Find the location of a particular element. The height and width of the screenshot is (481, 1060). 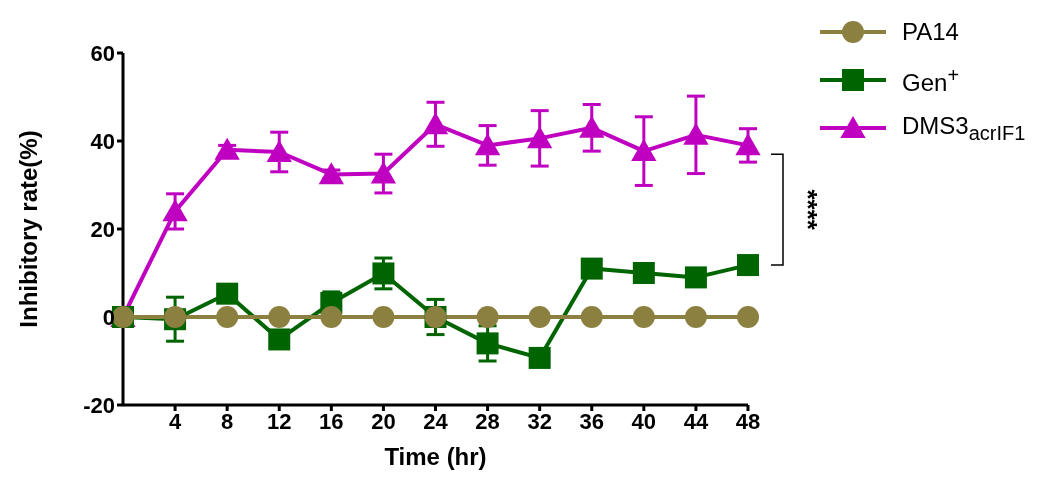

y-tick-label: 60 is located at coordinates (102, 53).